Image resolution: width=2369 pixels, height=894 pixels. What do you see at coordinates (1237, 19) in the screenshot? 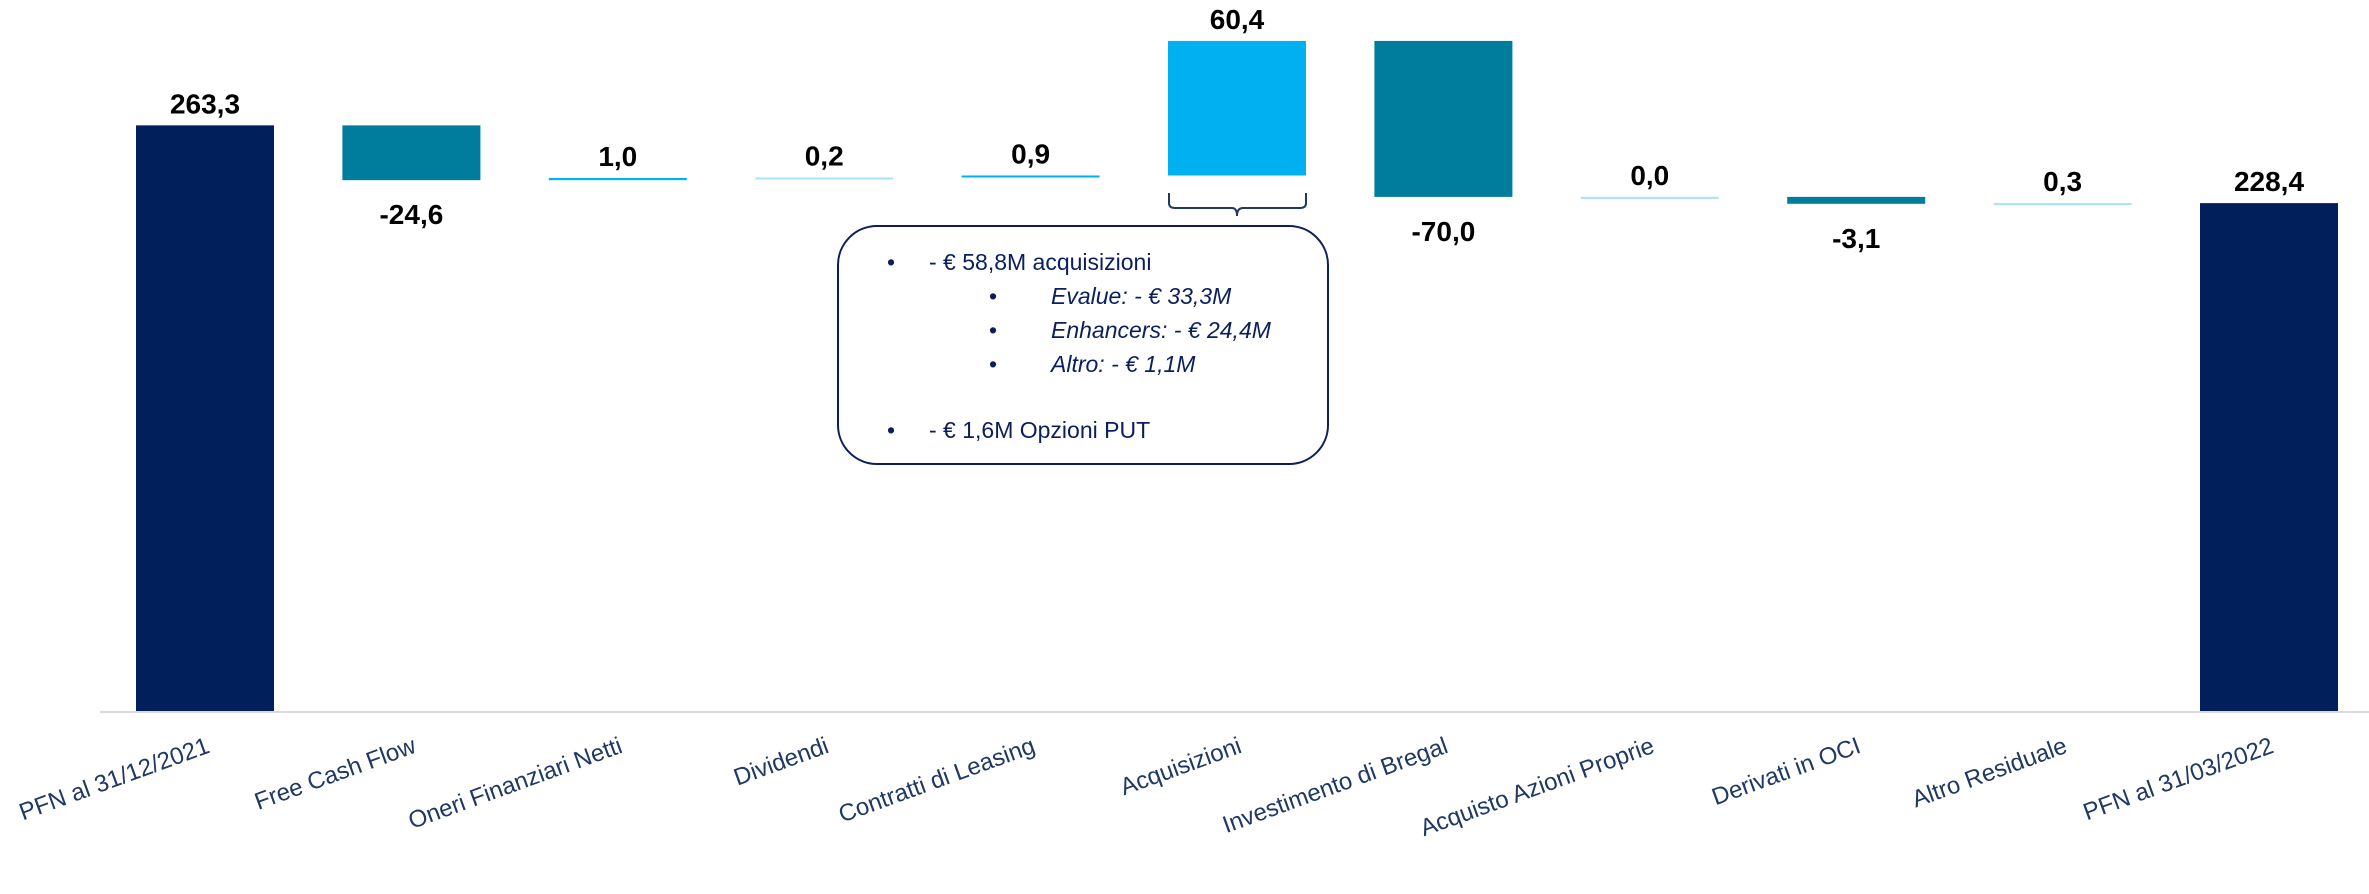
I see `value-label-acquisizioni: 60,4` at bounding box center [1237, 19].